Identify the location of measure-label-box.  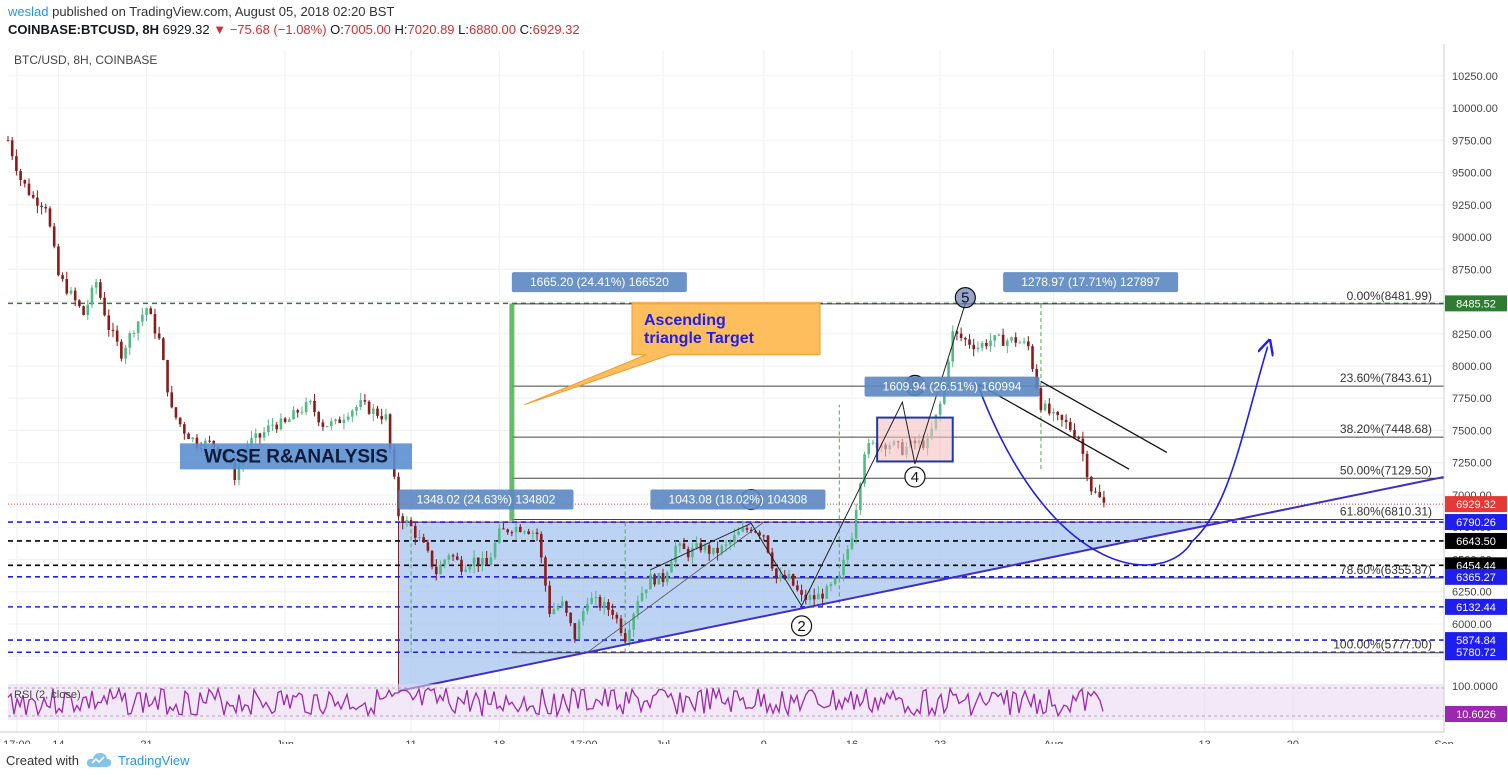
(486, 499).